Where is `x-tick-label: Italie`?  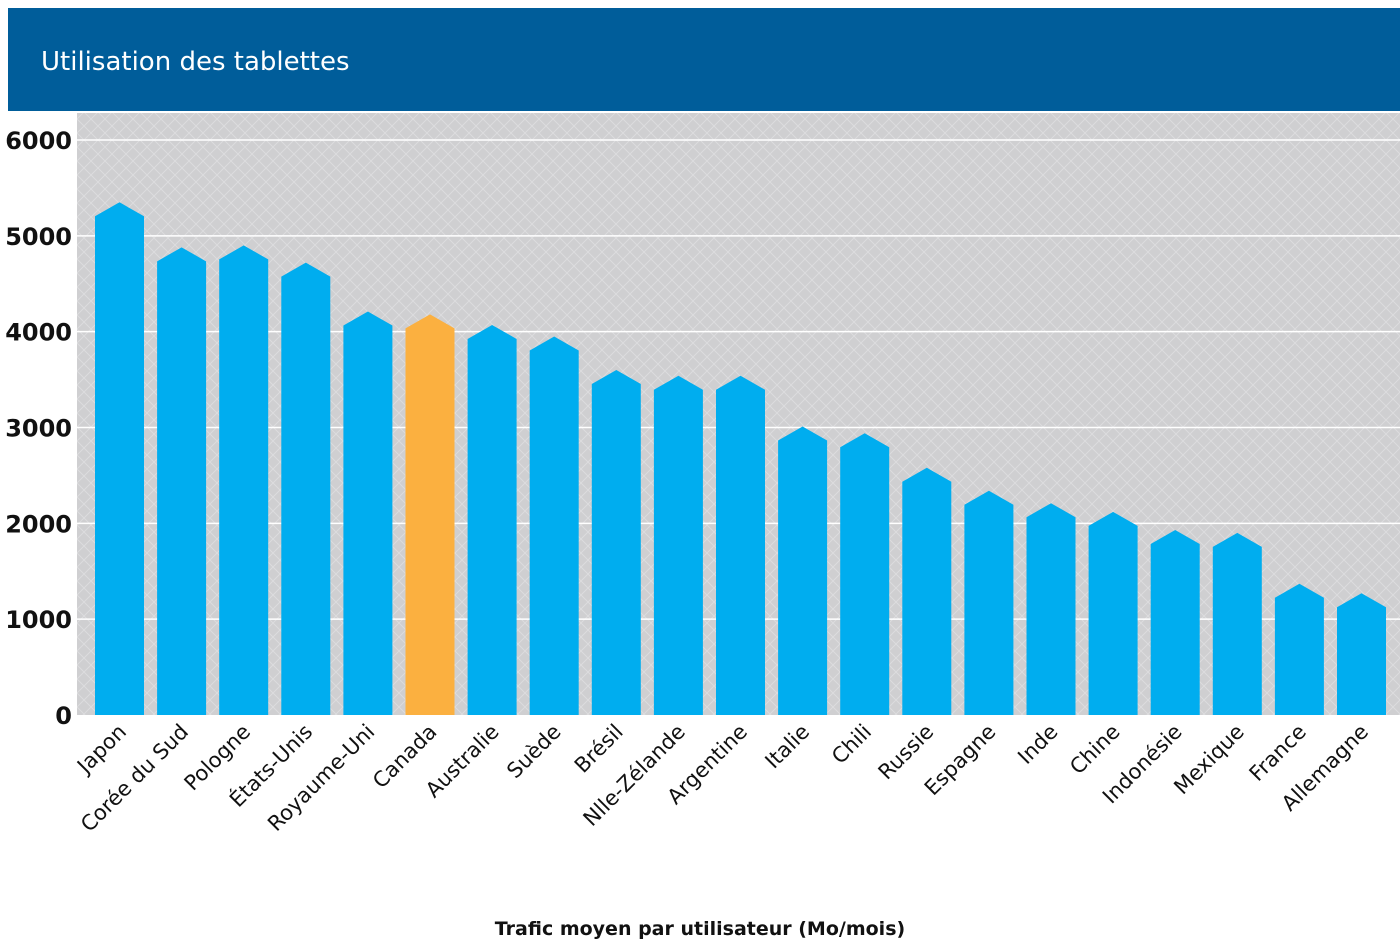
x-tick-label: Italie is located at coordinates (787, 747).